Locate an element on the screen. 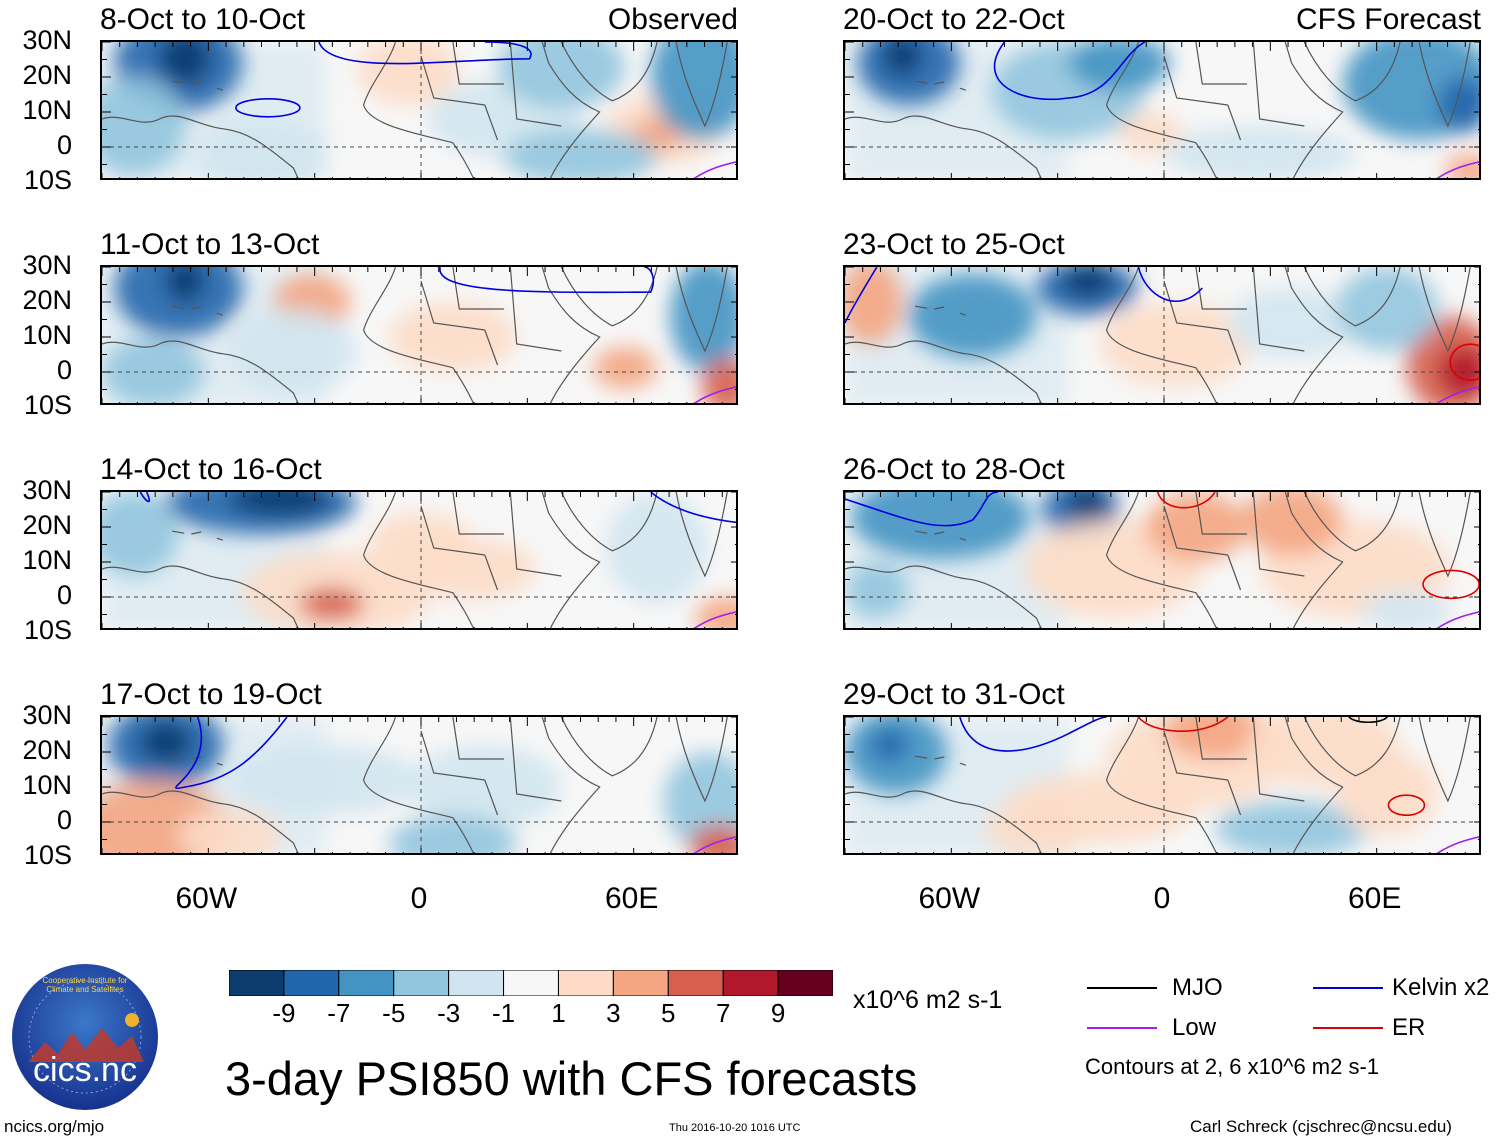 Image resolution: width=1510 pixels, height=1142 pixels. colorbar-tick-label: 7 is located at coordinates (723, 1013).